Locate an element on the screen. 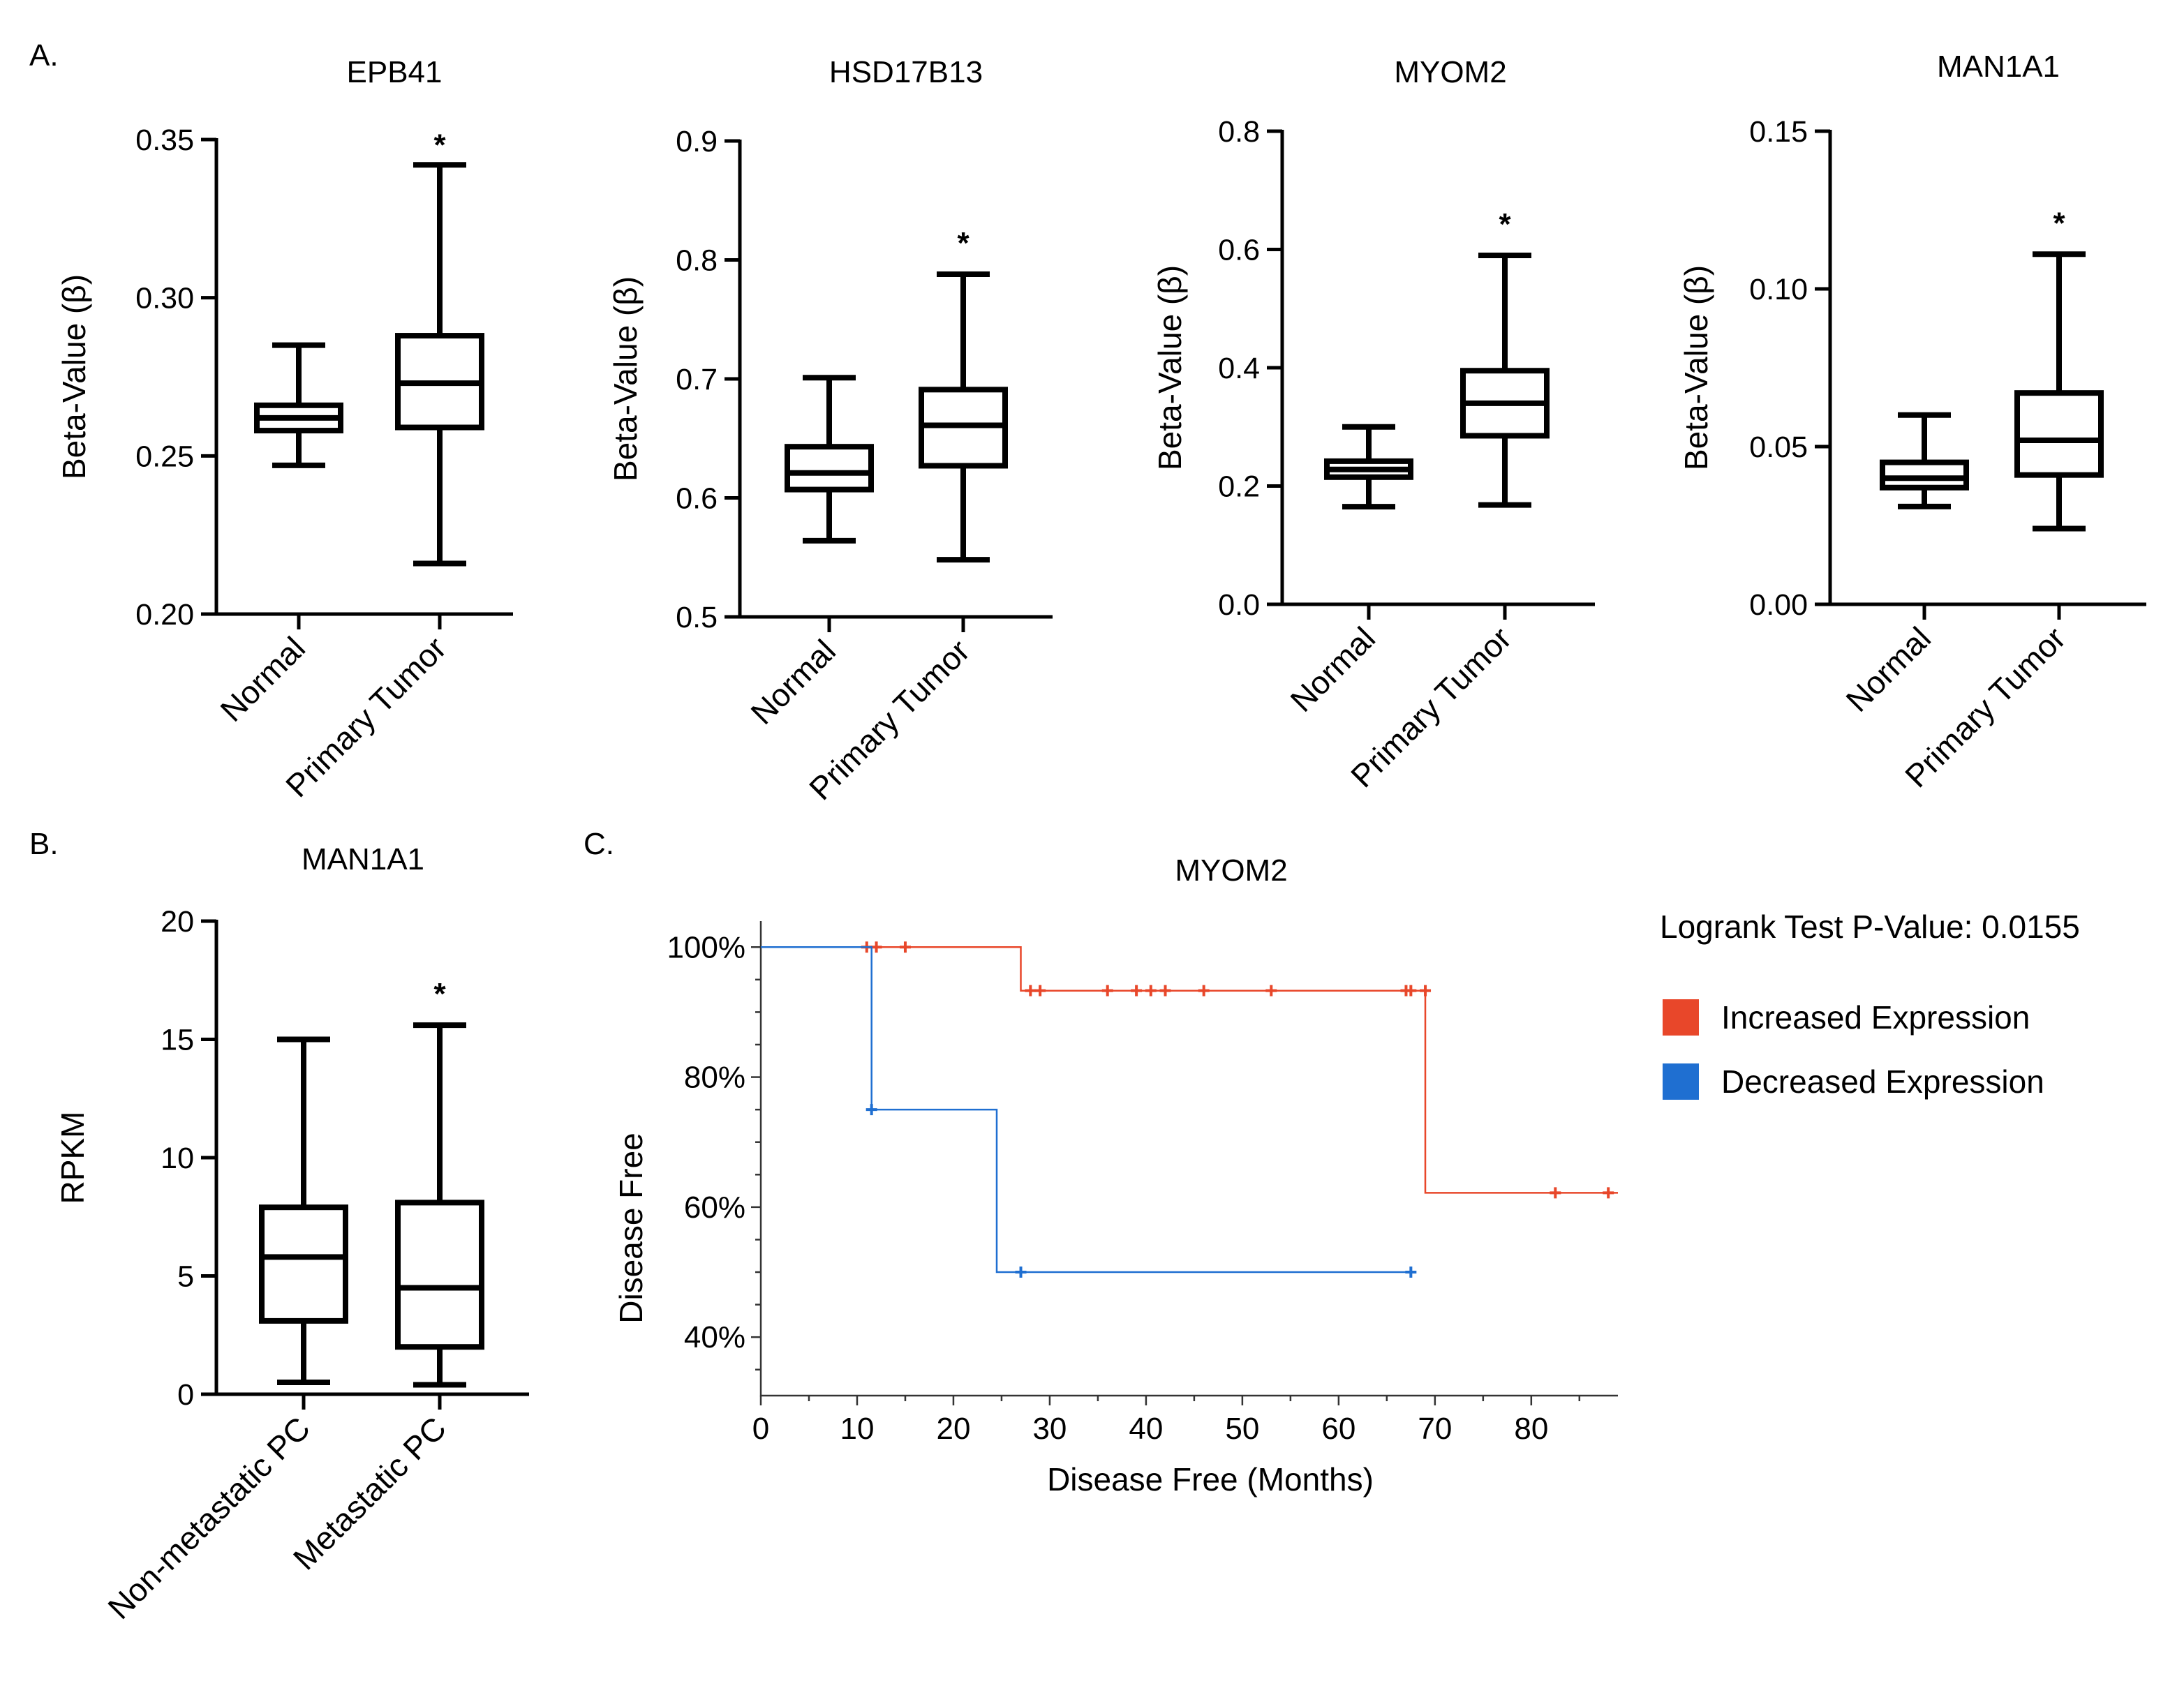 The image size is (2184, 1688). y-tick-label: 20 is located at coordinates (177, 922).